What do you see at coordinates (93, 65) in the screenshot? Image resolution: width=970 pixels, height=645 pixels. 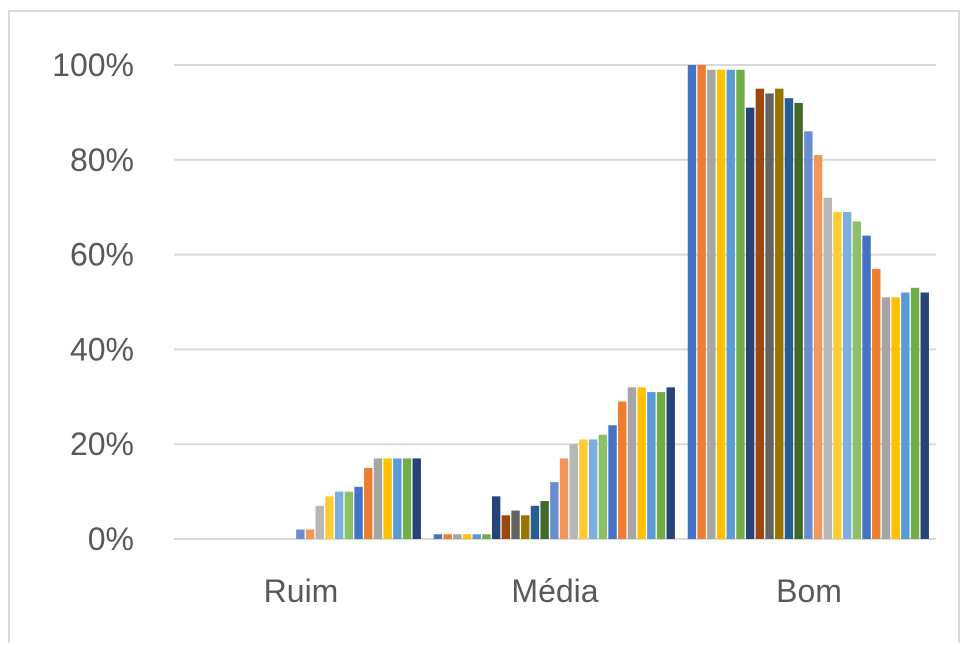 I see `y-tick-label: 100%` at bounding box center [93, 65].